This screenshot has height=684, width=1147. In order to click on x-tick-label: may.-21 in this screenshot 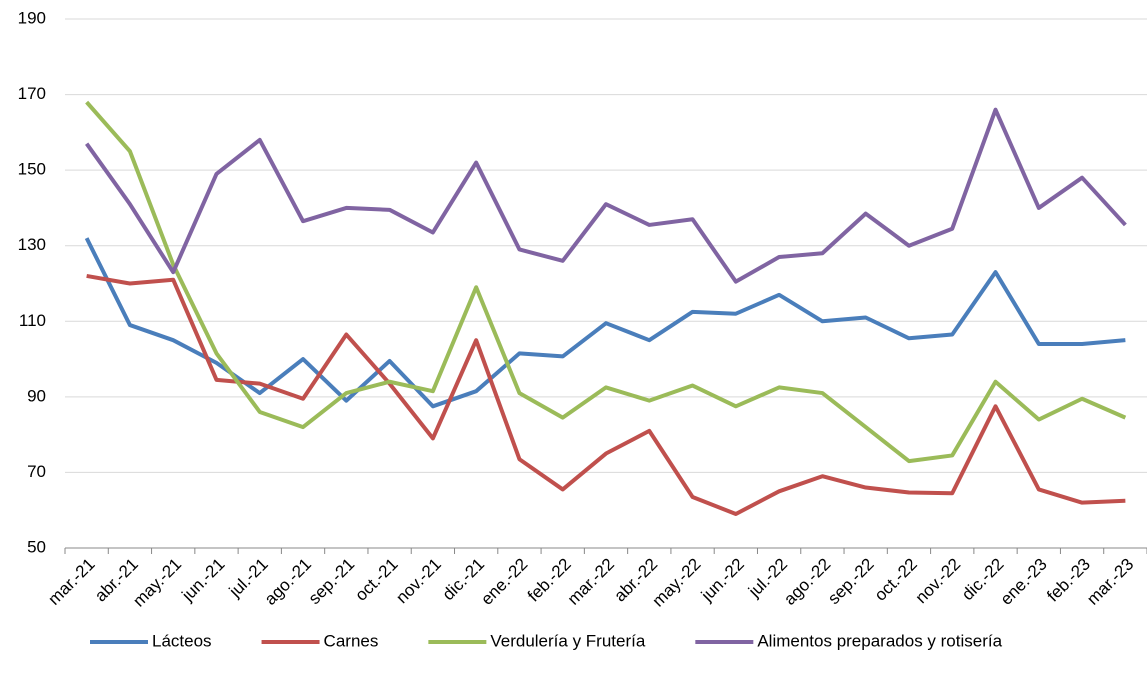, I will do `click(157, 583)`.